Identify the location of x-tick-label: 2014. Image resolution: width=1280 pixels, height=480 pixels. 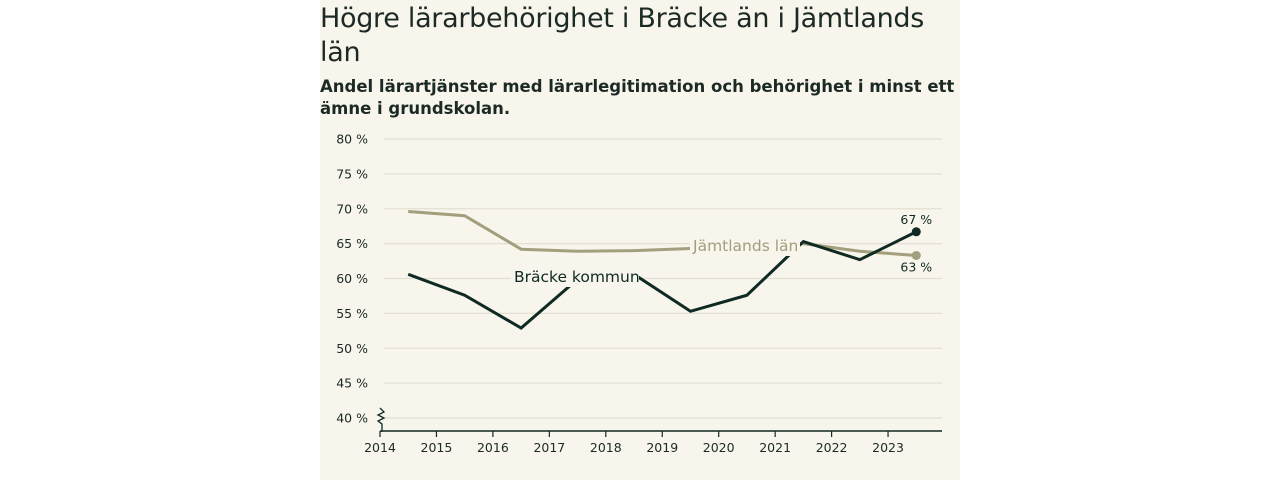
(380, 447).